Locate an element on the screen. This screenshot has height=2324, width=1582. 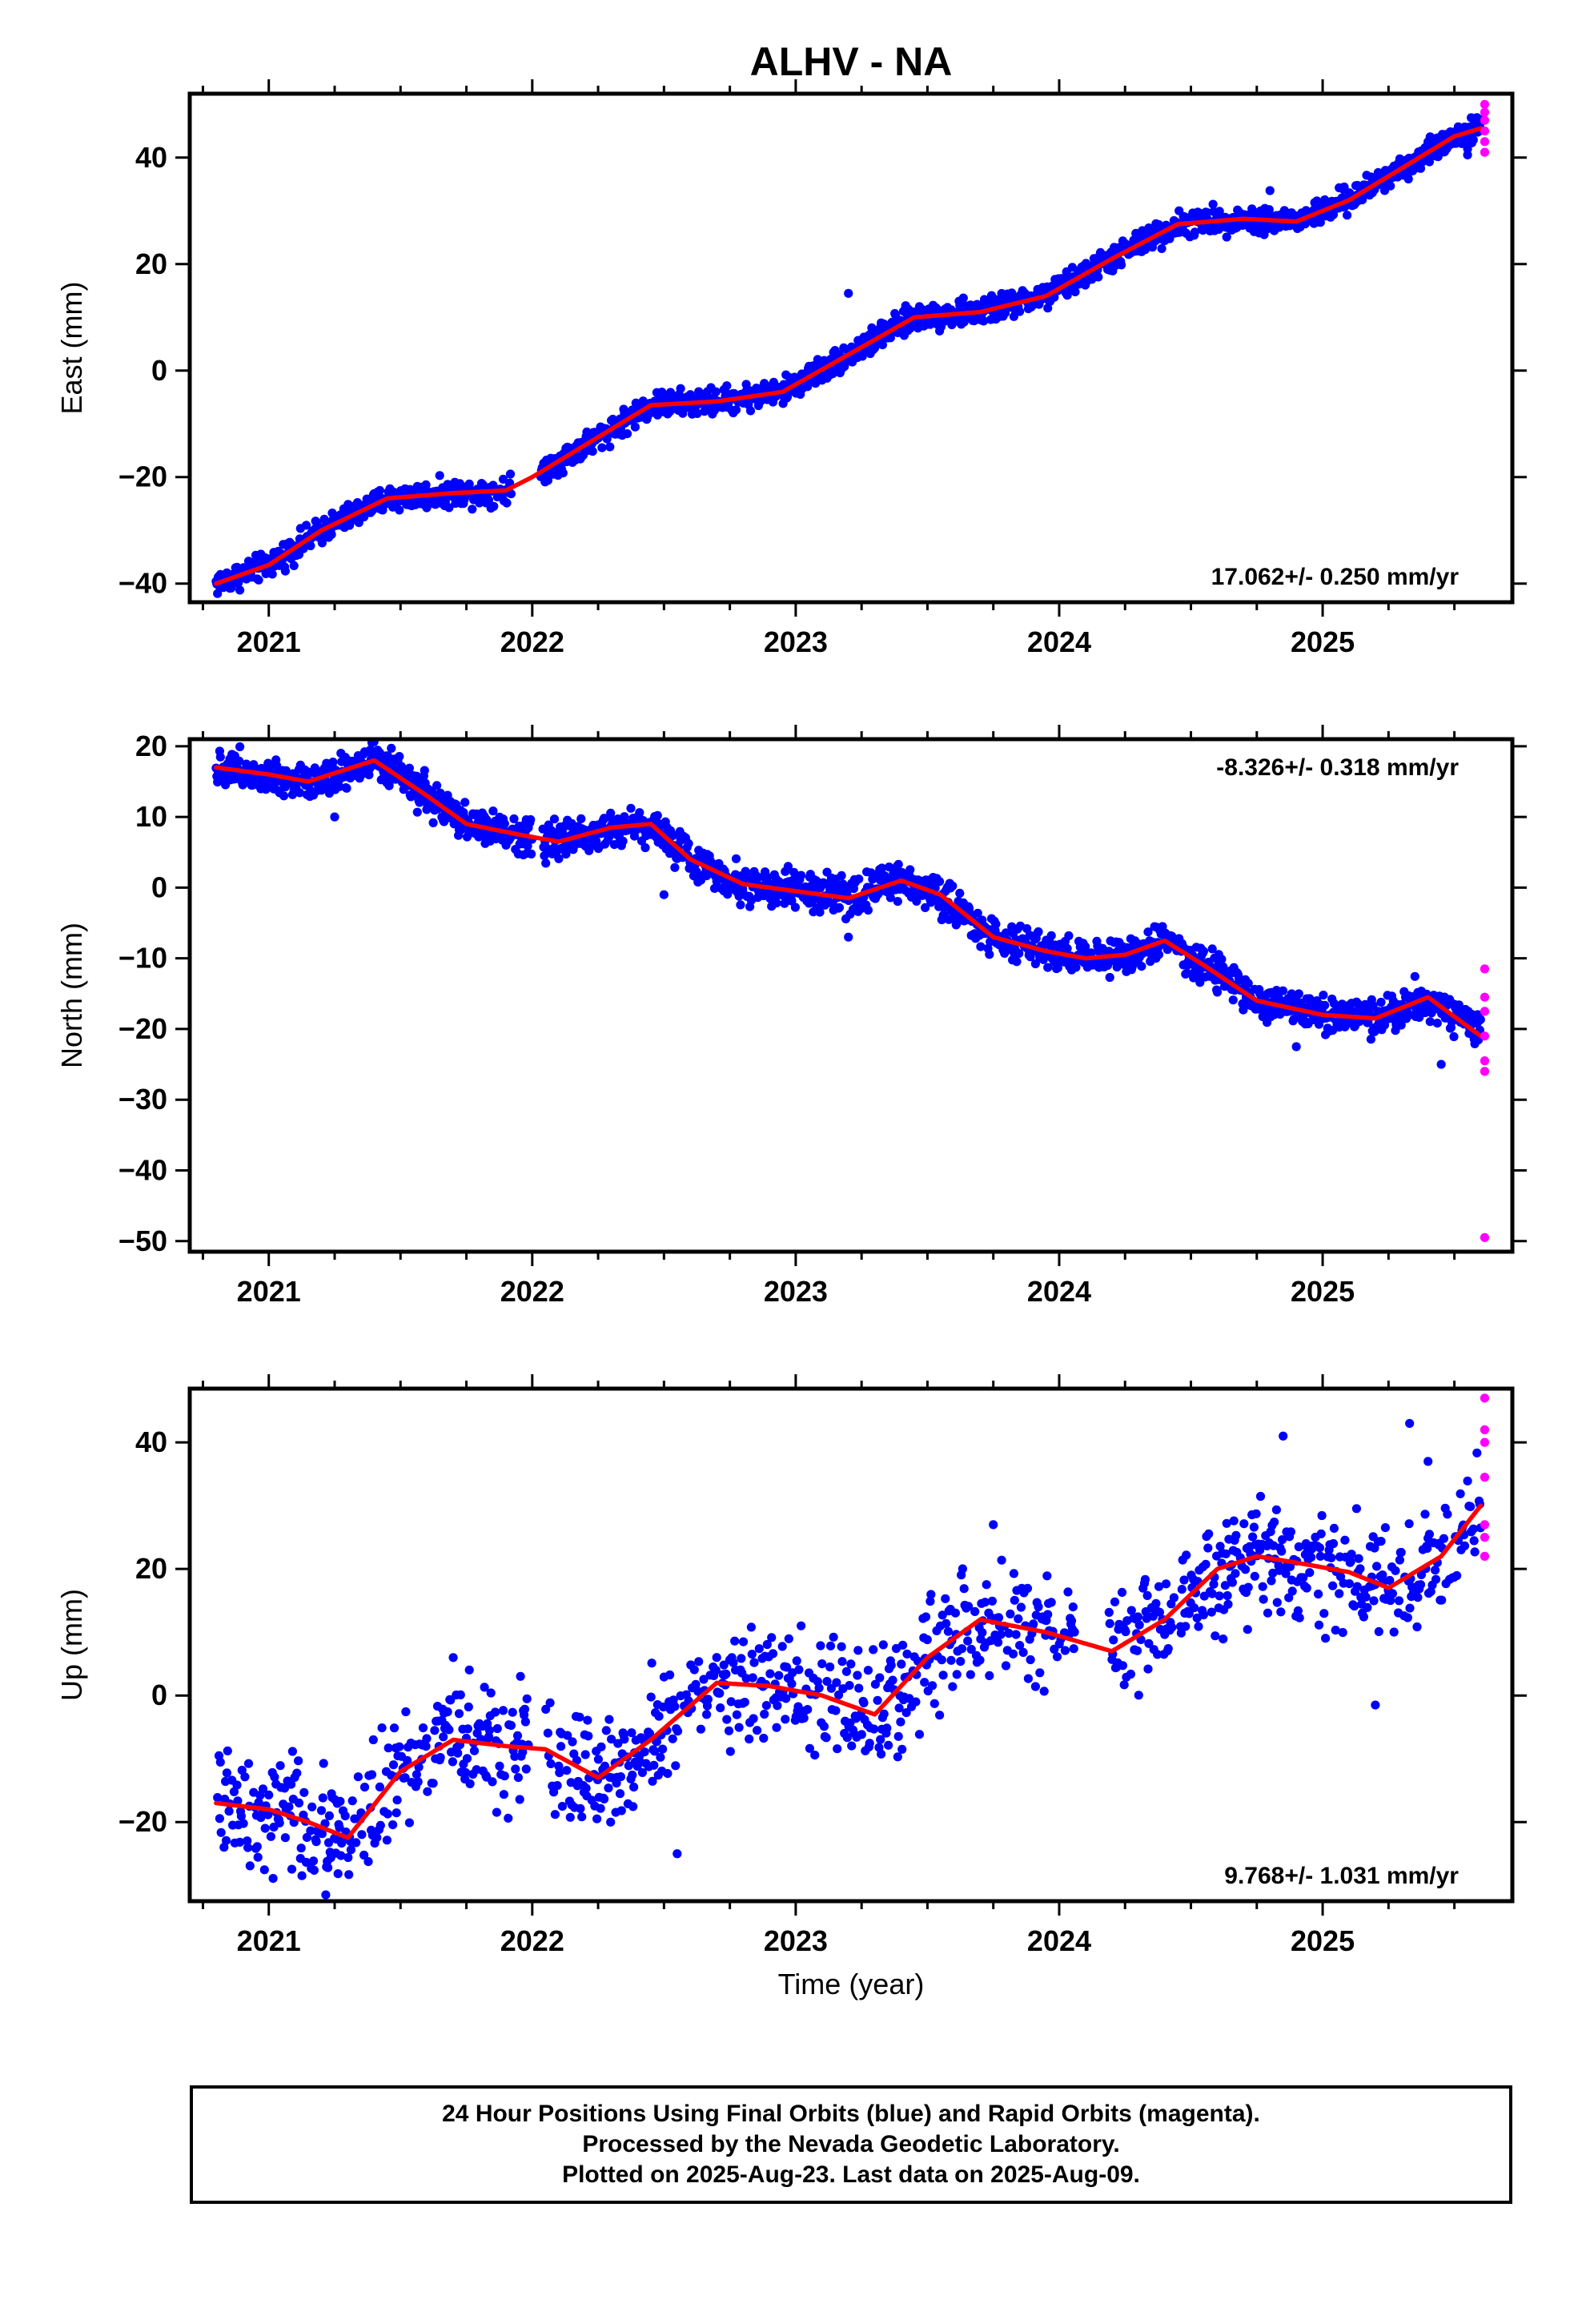
east-rapid-orbit-points is located at coordinates (1485, 128).